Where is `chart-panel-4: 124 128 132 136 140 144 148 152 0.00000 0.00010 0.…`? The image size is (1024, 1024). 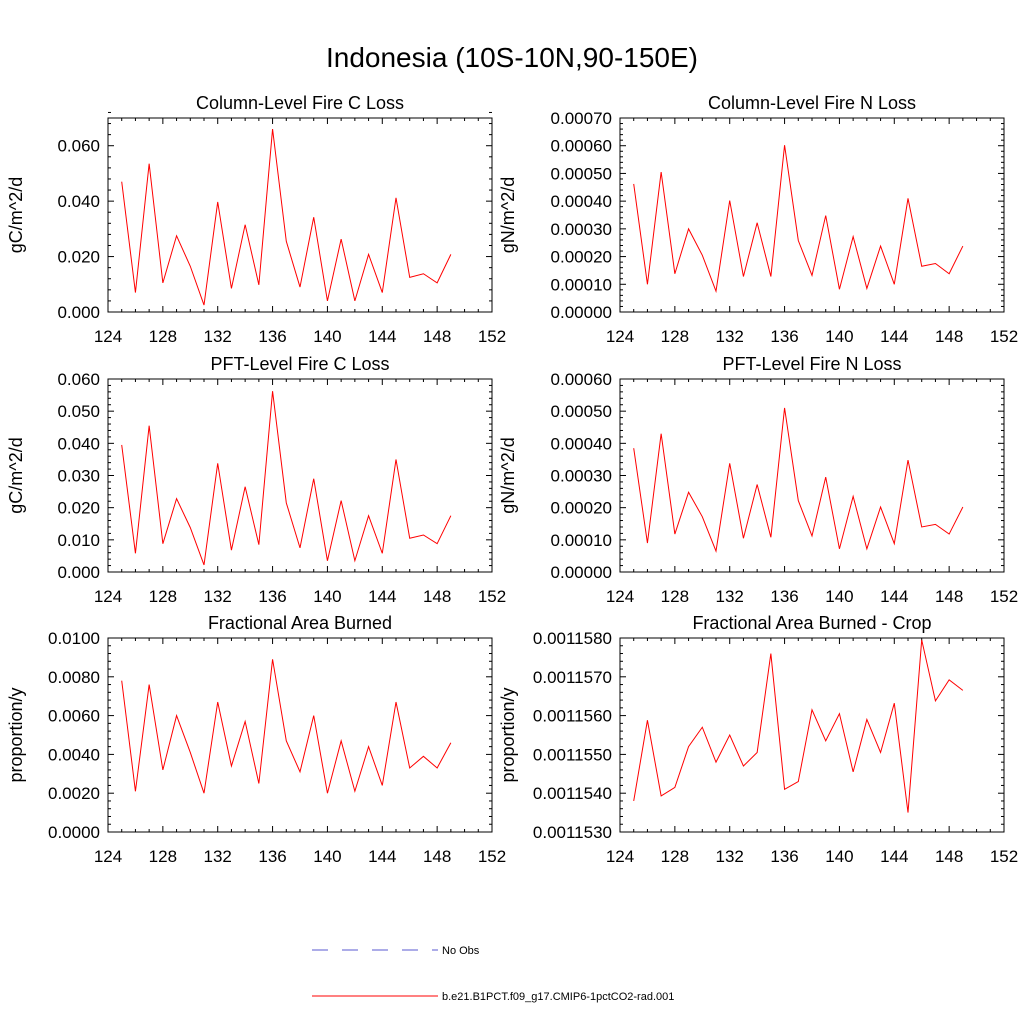
chart-panel-4: 124 128 132 136 140 144 148 152 0.00000 0.00010 0.… is located at coordinates (758, 480).